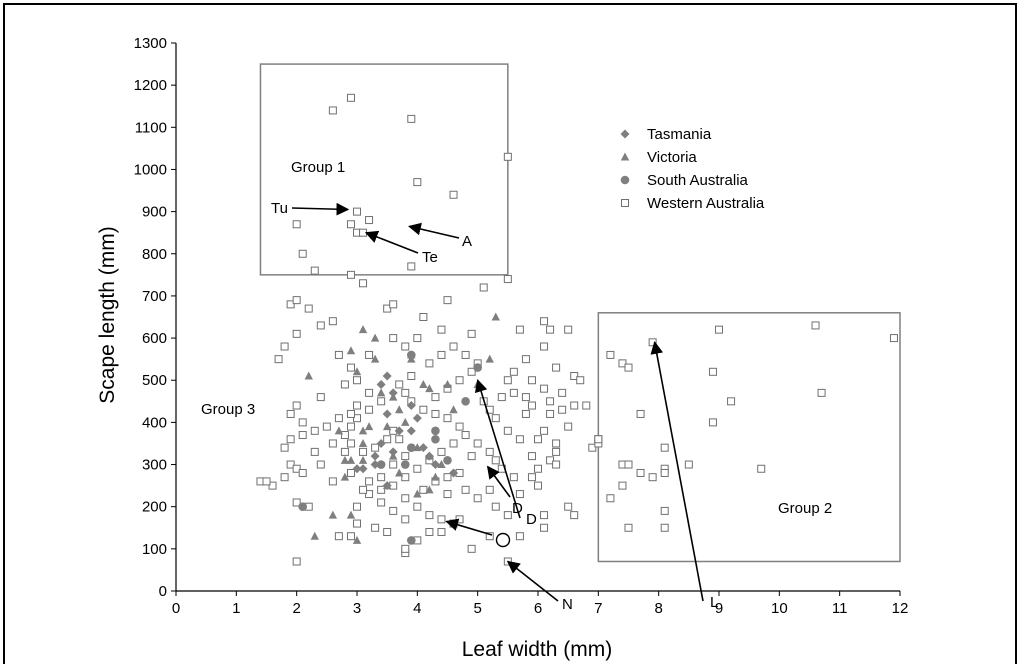 The width and height of the screenshot is (1020, 664). What do you see at coordinates (658, 608) in the screenshot?
I see `x-tick-label: 8` at bounding box center [658, 608].